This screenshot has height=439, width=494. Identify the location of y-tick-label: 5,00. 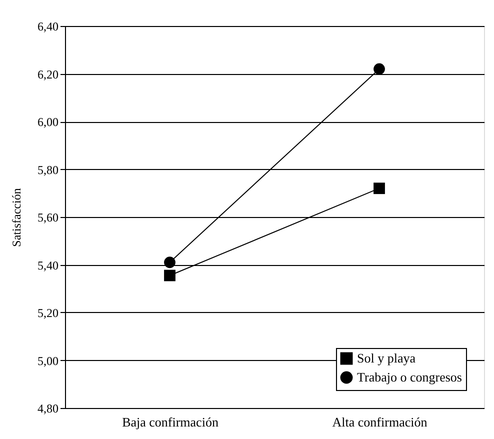
(48, 361).